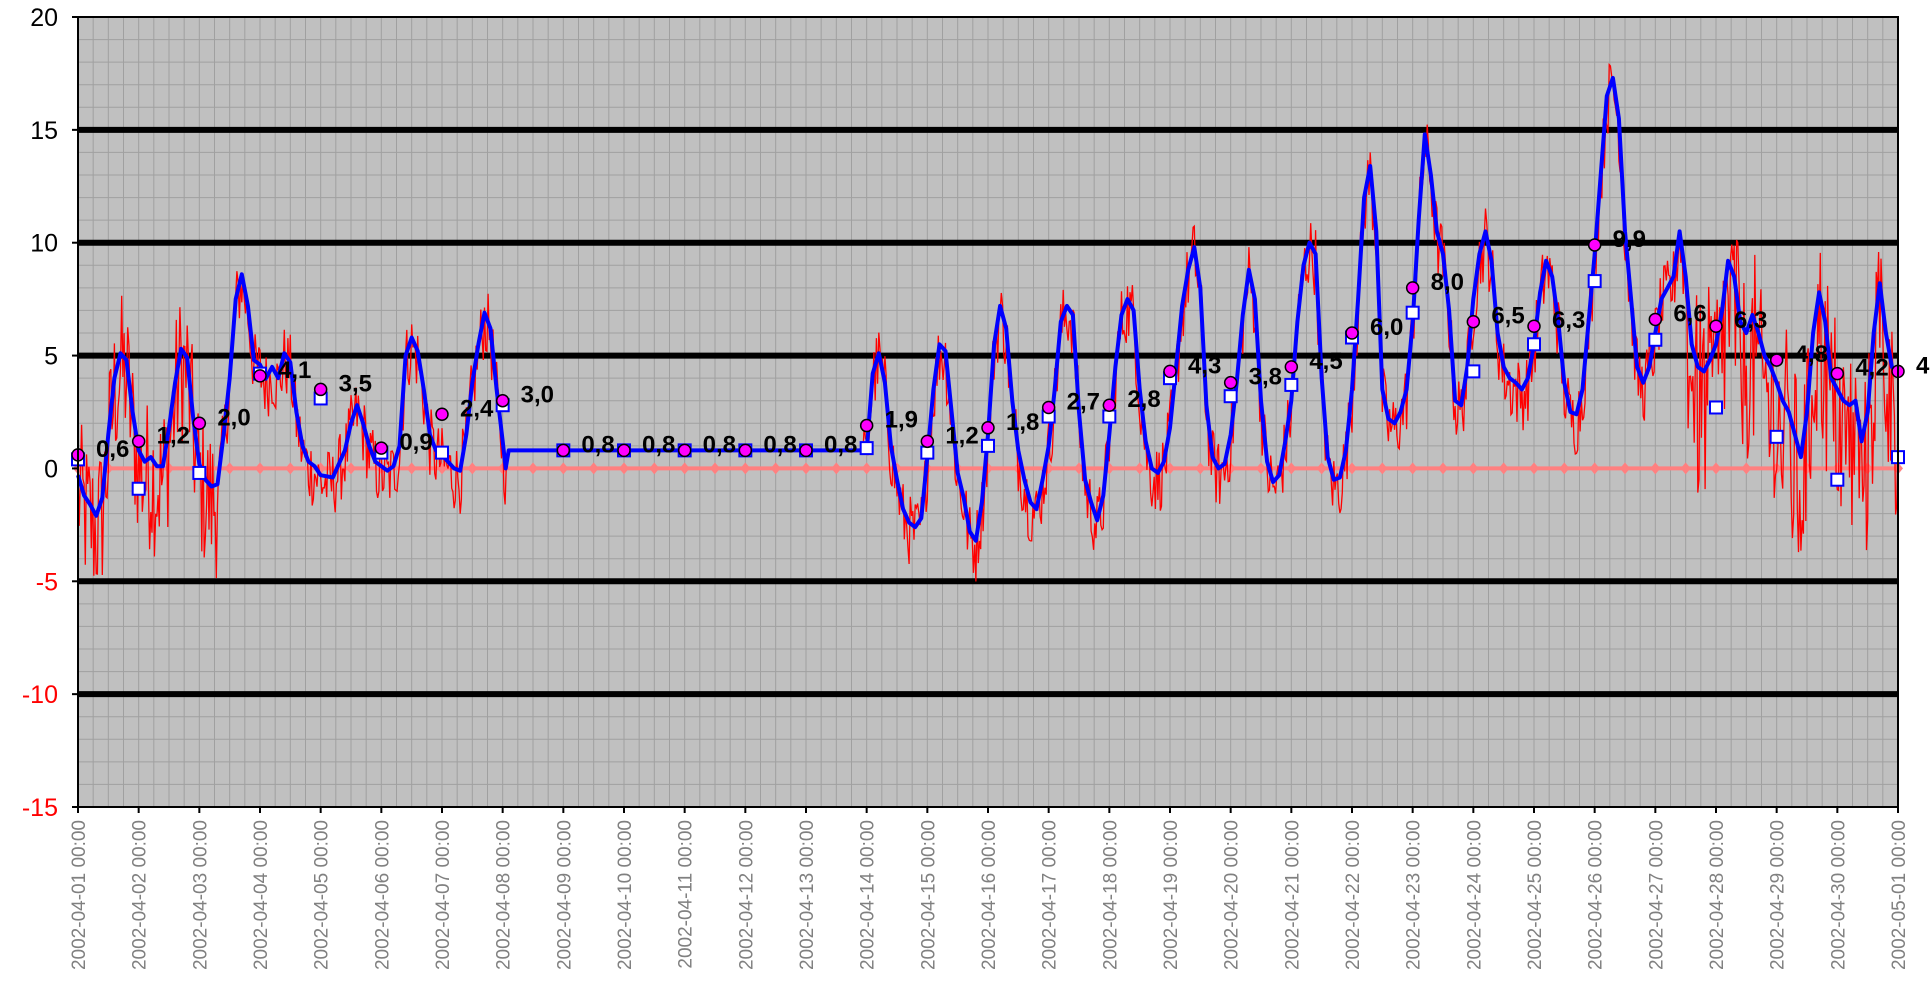 This screenshot has height=984, width=1930. What do you see at coordinates (989, 895) in the screenshot?
I see `x-tick-label: 2002-04-16 00:00` at bounding box center [989, 895].